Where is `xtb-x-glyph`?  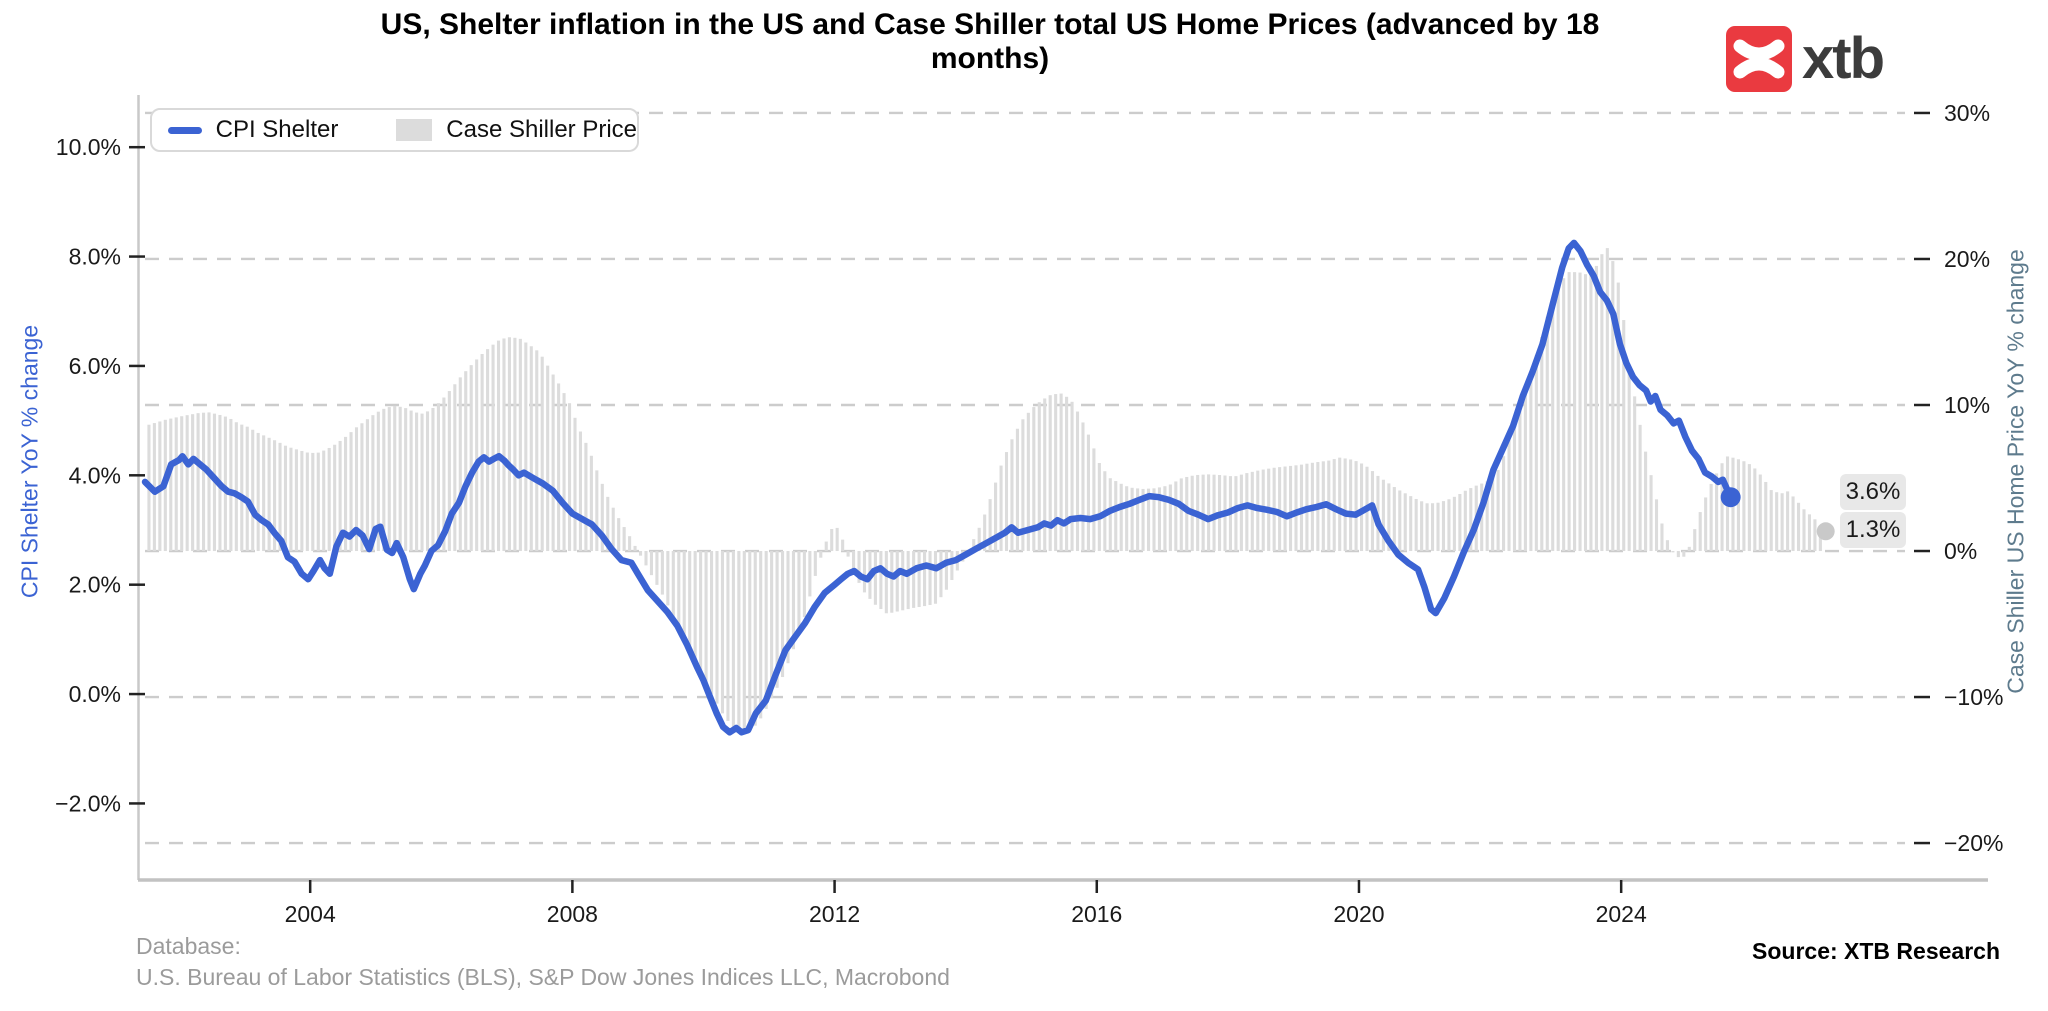 xtb-x-glyph is located at coordinates (1759, 59).